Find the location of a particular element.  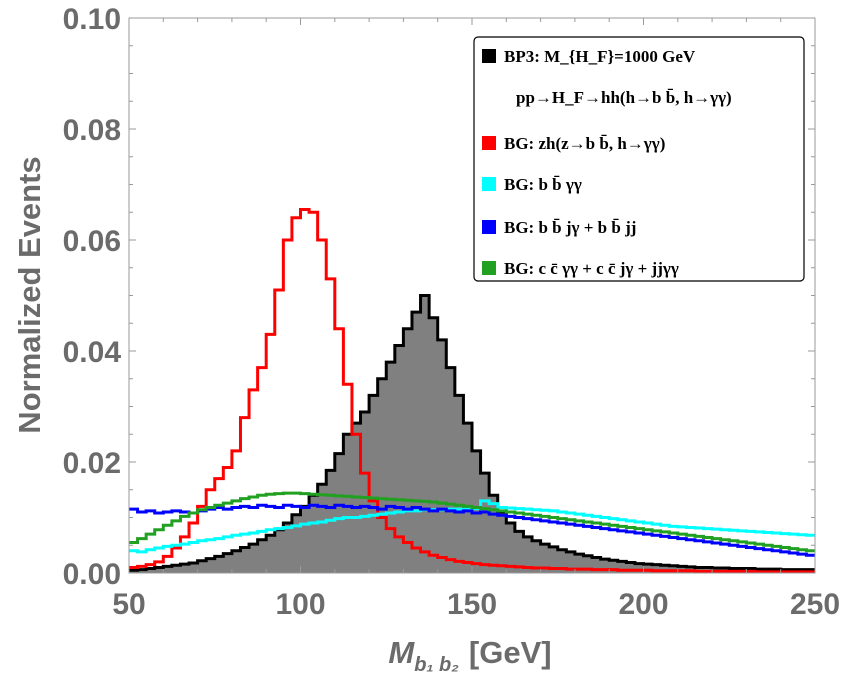

y-axis-title: Normalized Events is located at coordinates (29, 294).